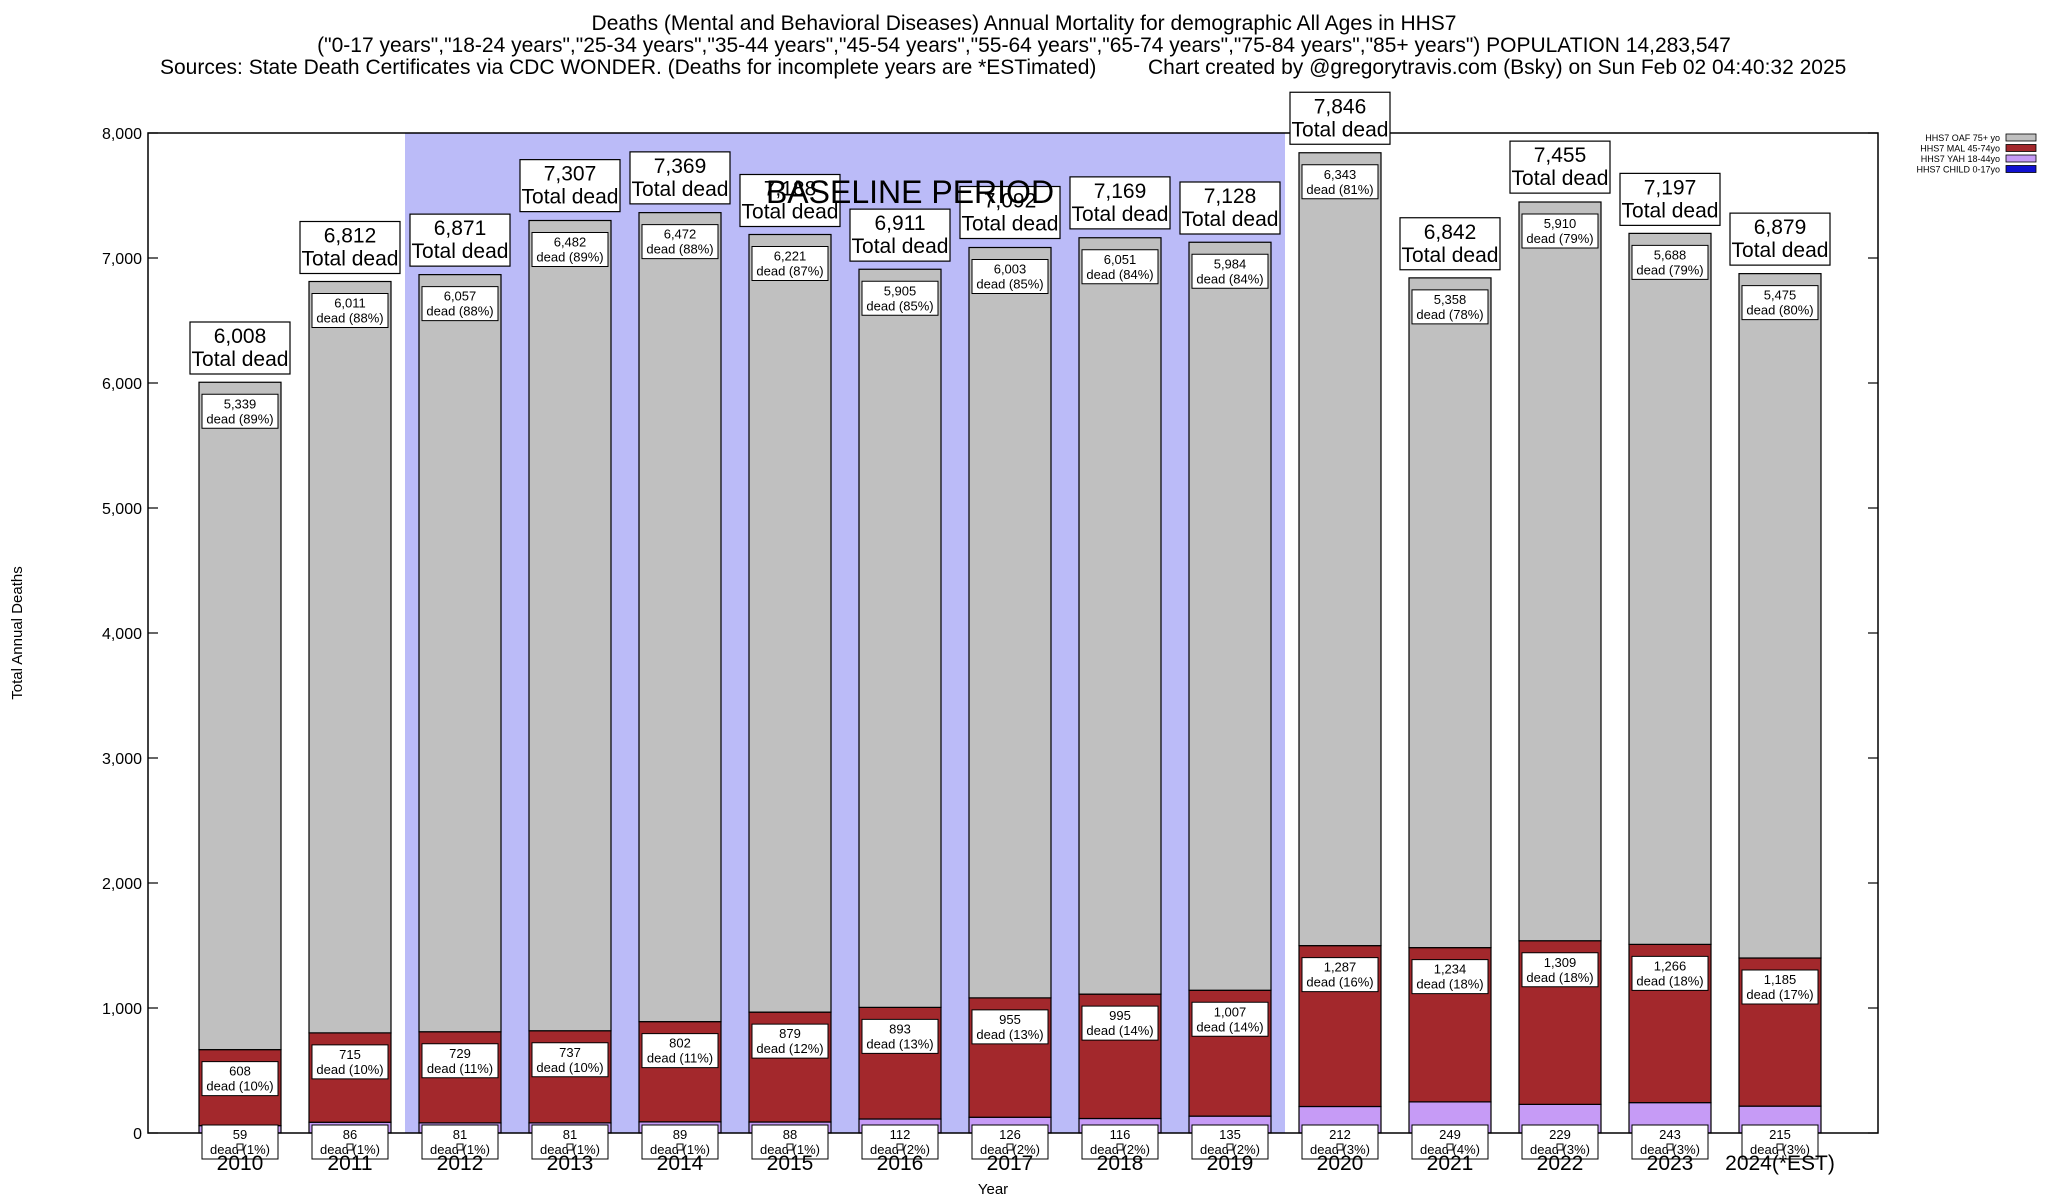 The height and width of the screenshot is (1200, 2048). I want to click on total-value: 7,128, so click(1230, 196).